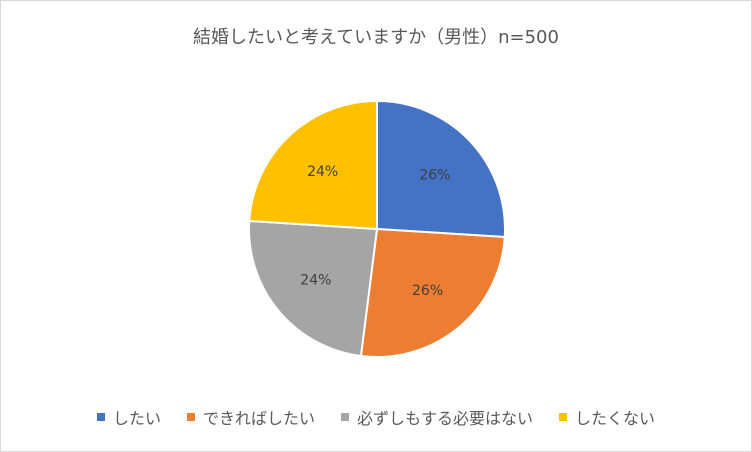  I want to click on legend-item-dekirebashitai: できればしたい, so click(250, 417).